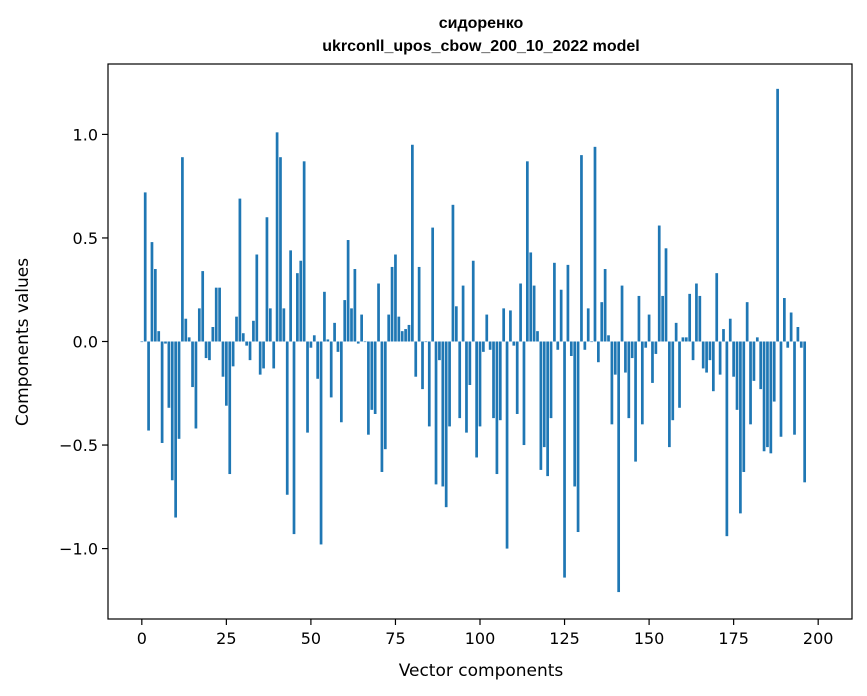 The image size is (867, 696). Describe the element at coordinates (733, 638) in the screenshot. I see `x-tick-label: 175` at that location.